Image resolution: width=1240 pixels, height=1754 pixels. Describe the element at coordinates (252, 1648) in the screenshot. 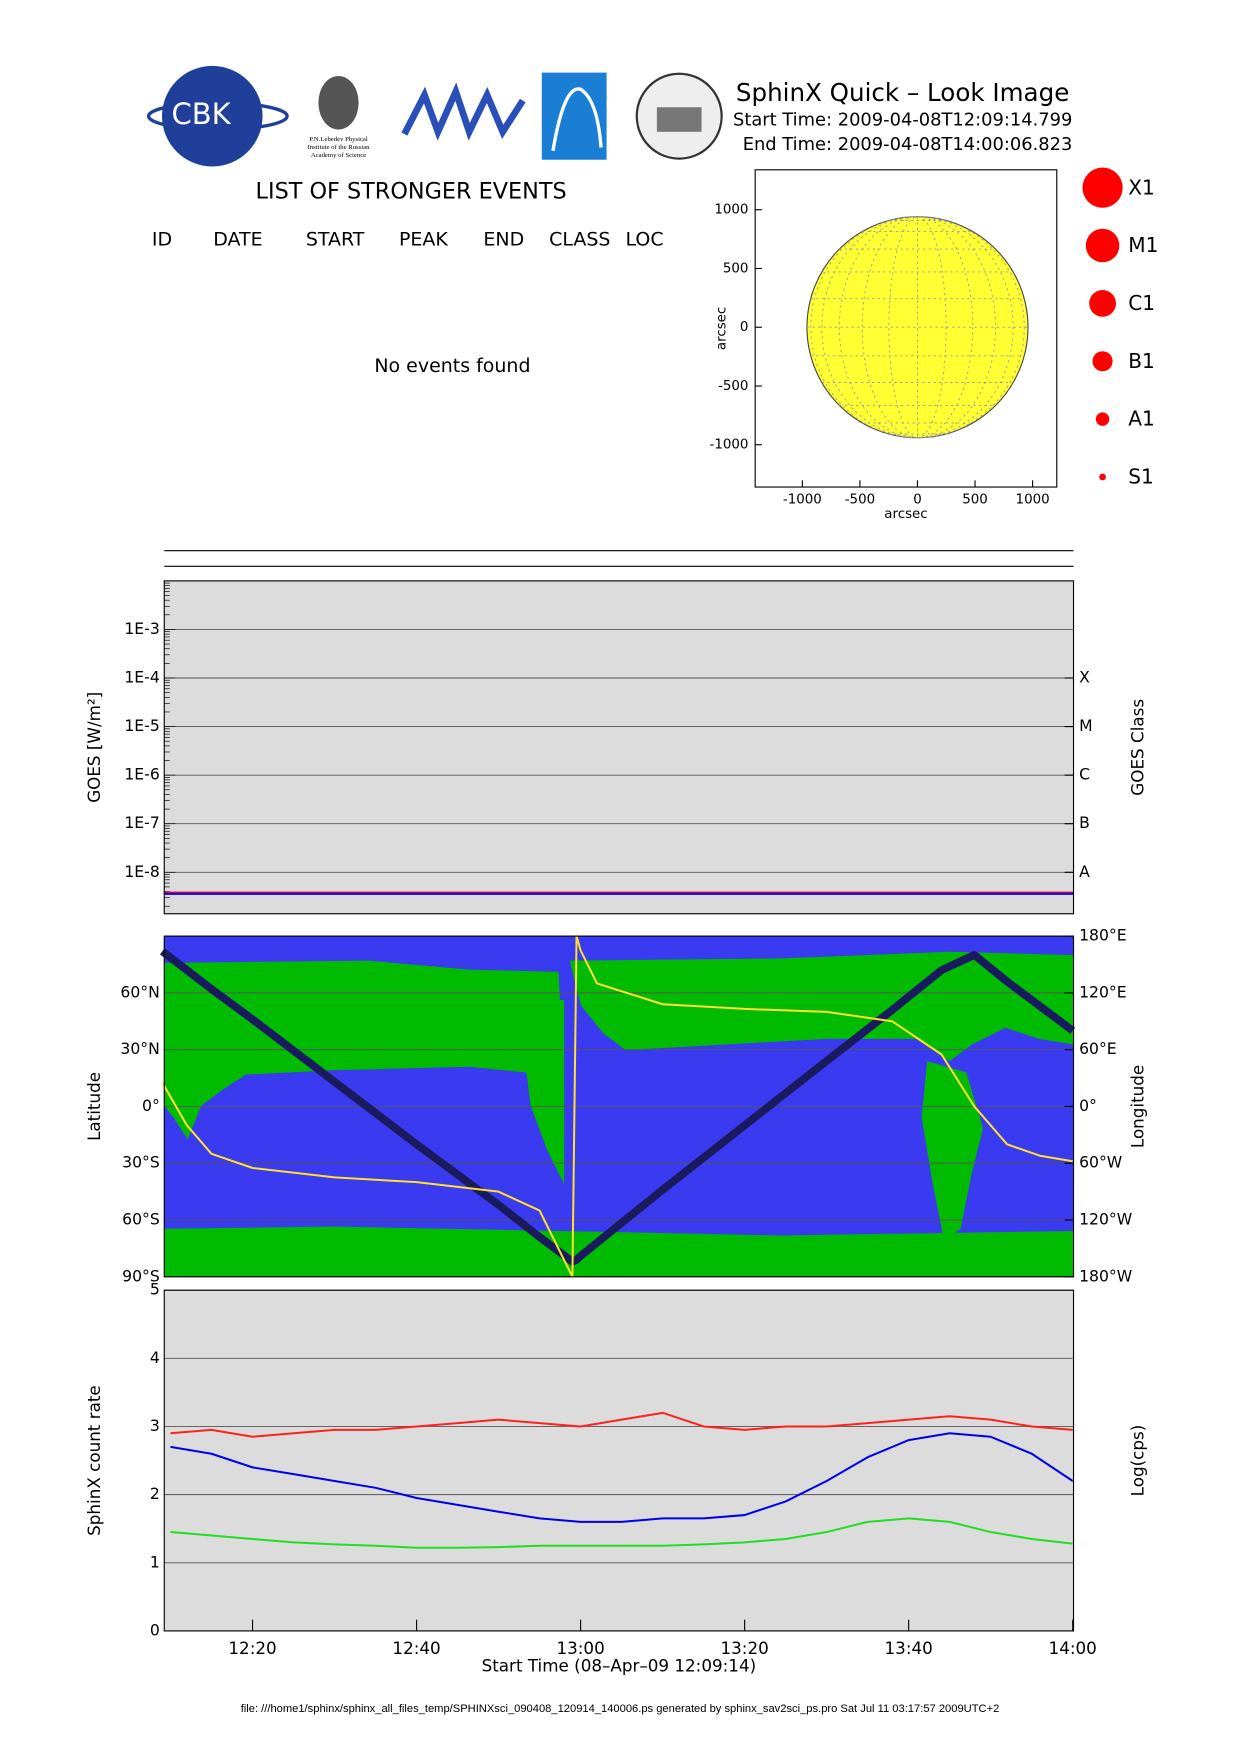

I see `x-tick-label: 12:20` at that location.